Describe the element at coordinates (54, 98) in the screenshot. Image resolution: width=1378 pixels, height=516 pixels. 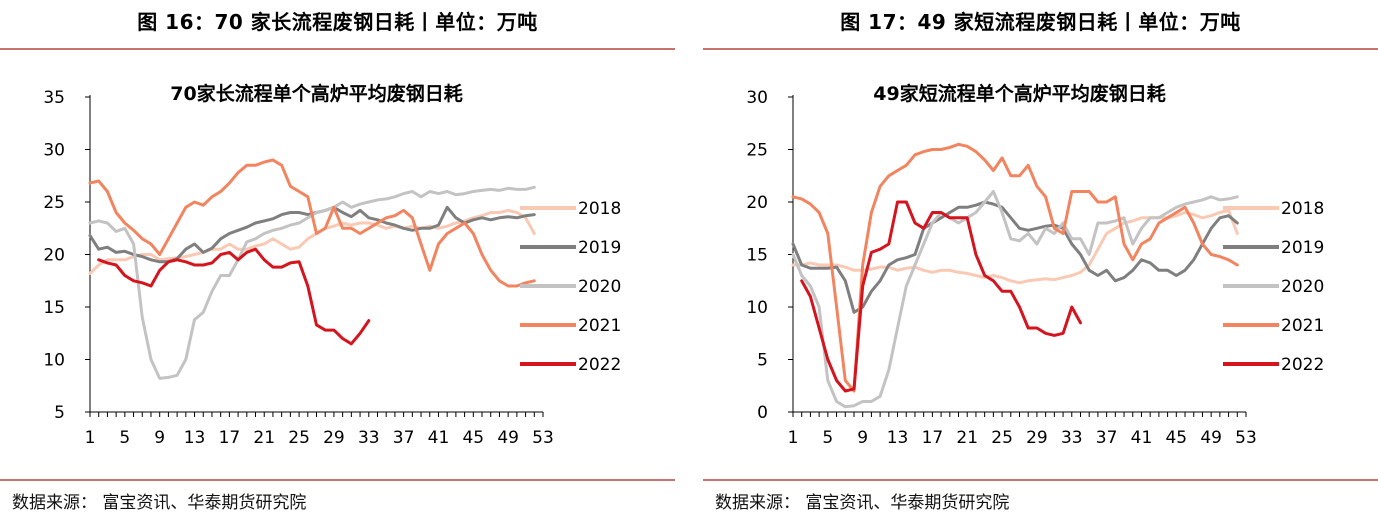
I see `y-tick-label: 35` at that location.